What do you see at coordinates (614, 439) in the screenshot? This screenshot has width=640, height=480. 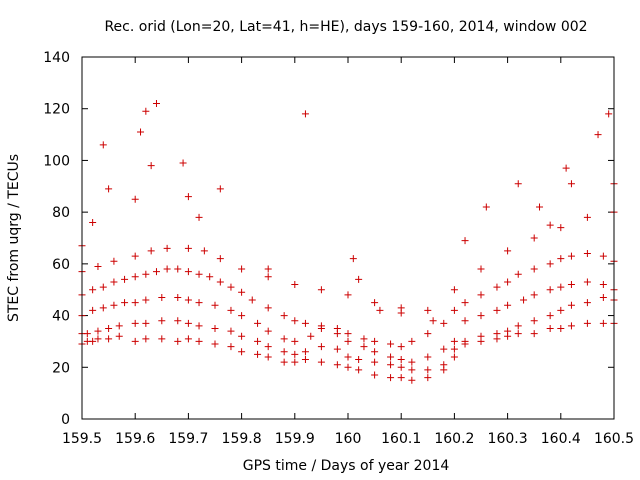 I see `x-tick-label: 160.5` at bounding box center [614, 439].